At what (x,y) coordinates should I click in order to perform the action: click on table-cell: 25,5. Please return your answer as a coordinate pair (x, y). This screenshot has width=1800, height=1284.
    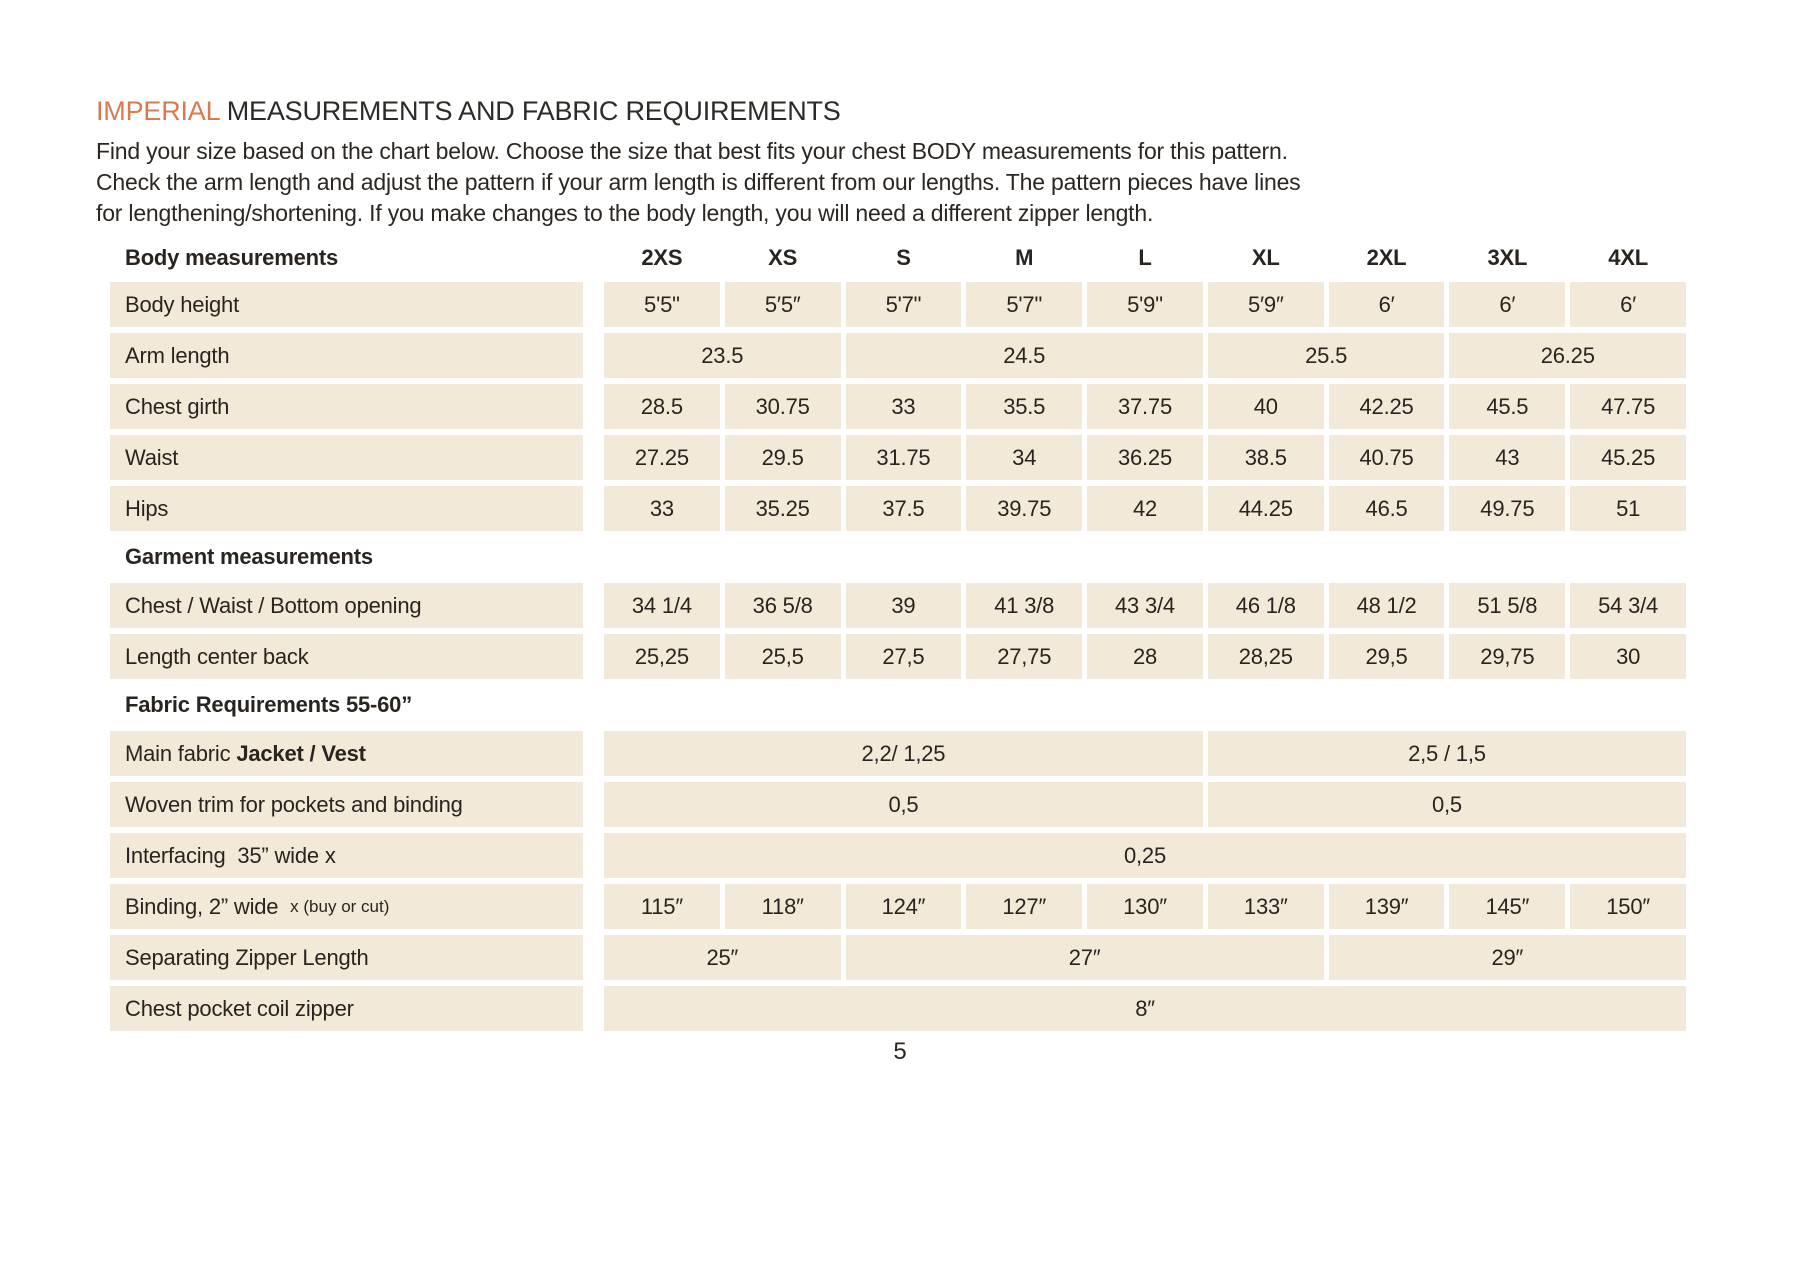
    Looking at the image, I should click on (782, 656).